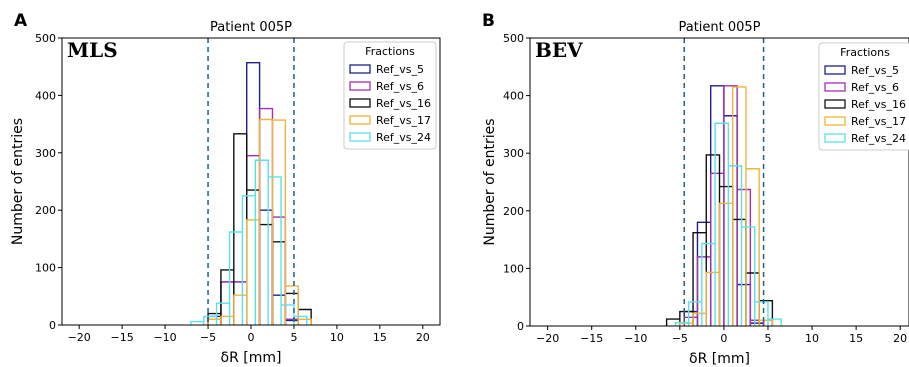  Describe the element at coordinates (559, 50) in the screenshot. I see `method-label: BEV` at that location.